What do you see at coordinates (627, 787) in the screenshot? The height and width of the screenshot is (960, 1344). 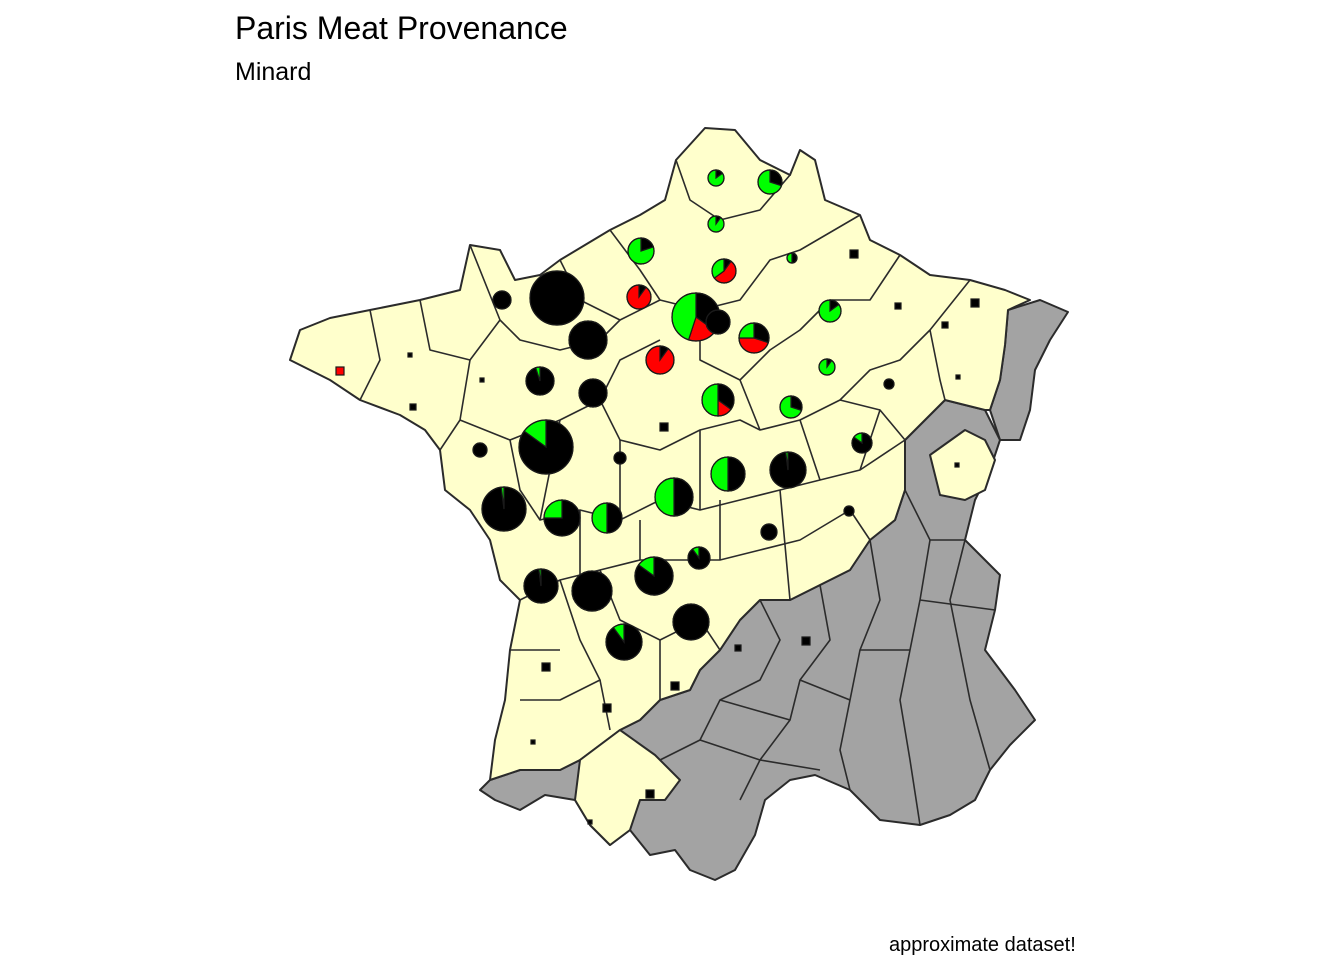 I see `region-yellow-southwest` at bounding box center [627, 787].